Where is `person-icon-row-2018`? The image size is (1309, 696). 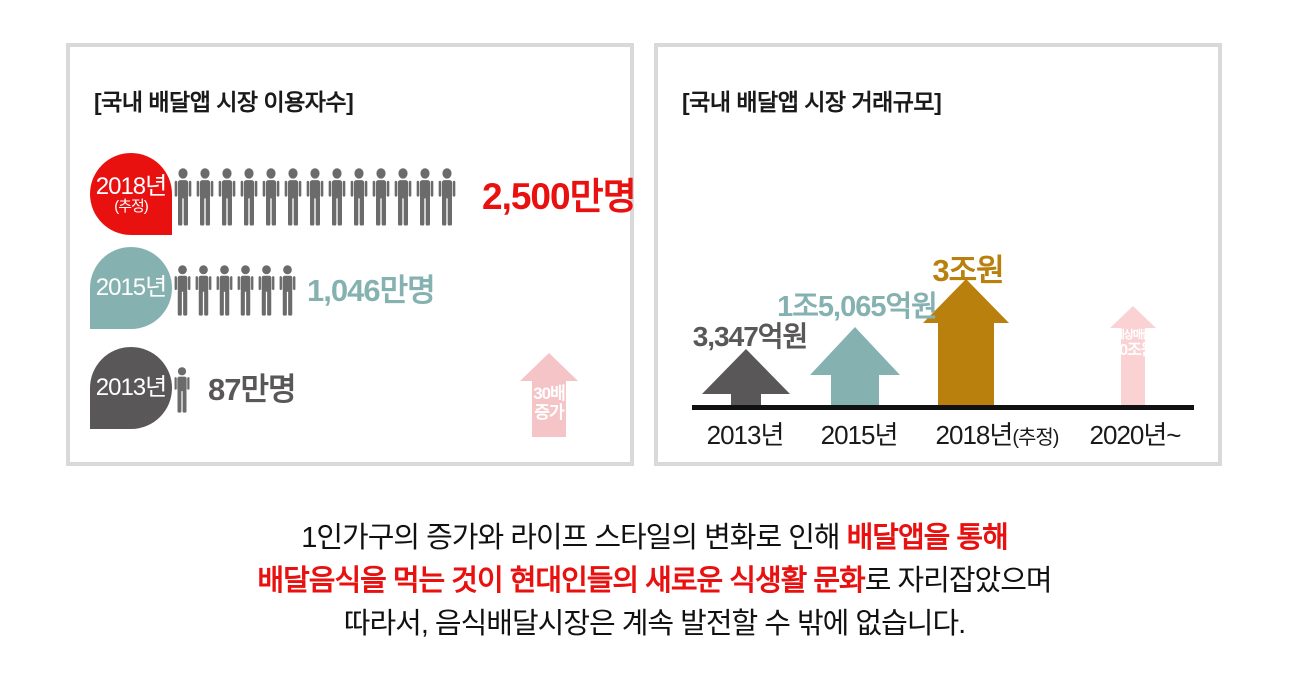 person-icon-row-2018 is located at coordinates (315, 197).